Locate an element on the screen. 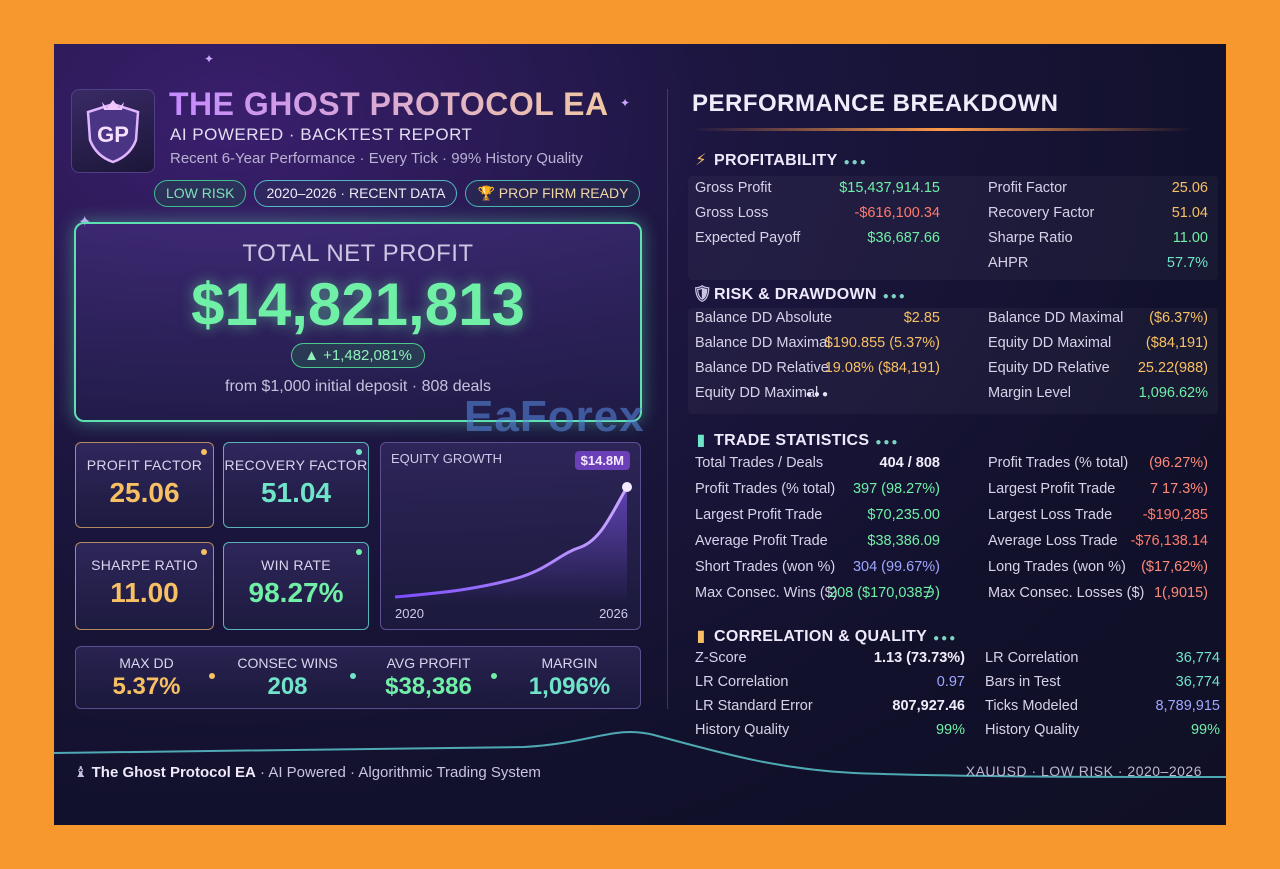 The width and height of the screenshot is (1280, 869). card-label: RECOVERY FACTOR is located at coordinates (296, 465).